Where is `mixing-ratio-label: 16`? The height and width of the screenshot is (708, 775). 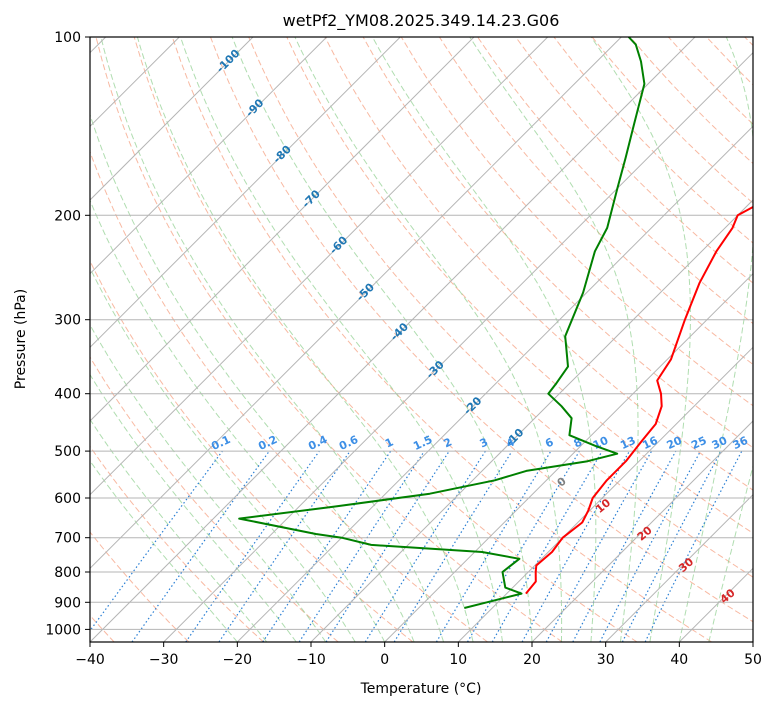 mixing-ratio-label: 16 is located at coordinates (650, 443).